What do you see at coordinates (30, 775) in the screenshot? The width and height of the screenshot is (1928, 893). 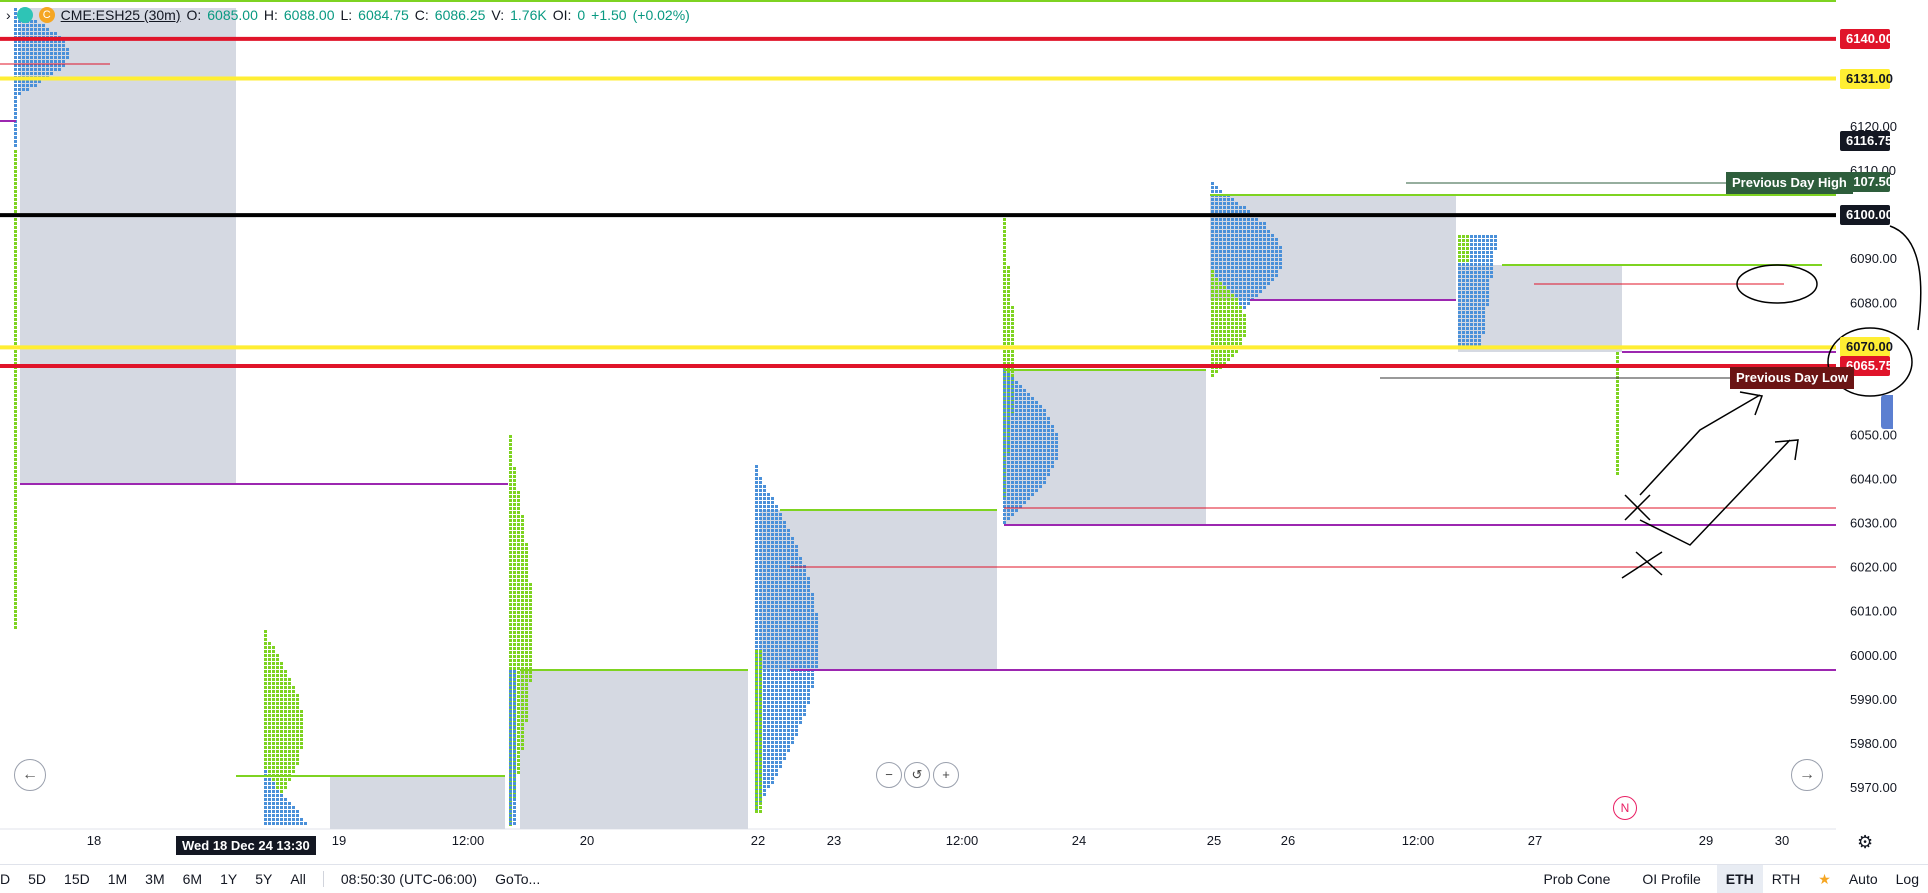 I see `scroll-left-button: ←` at bounding box center [30, 775].